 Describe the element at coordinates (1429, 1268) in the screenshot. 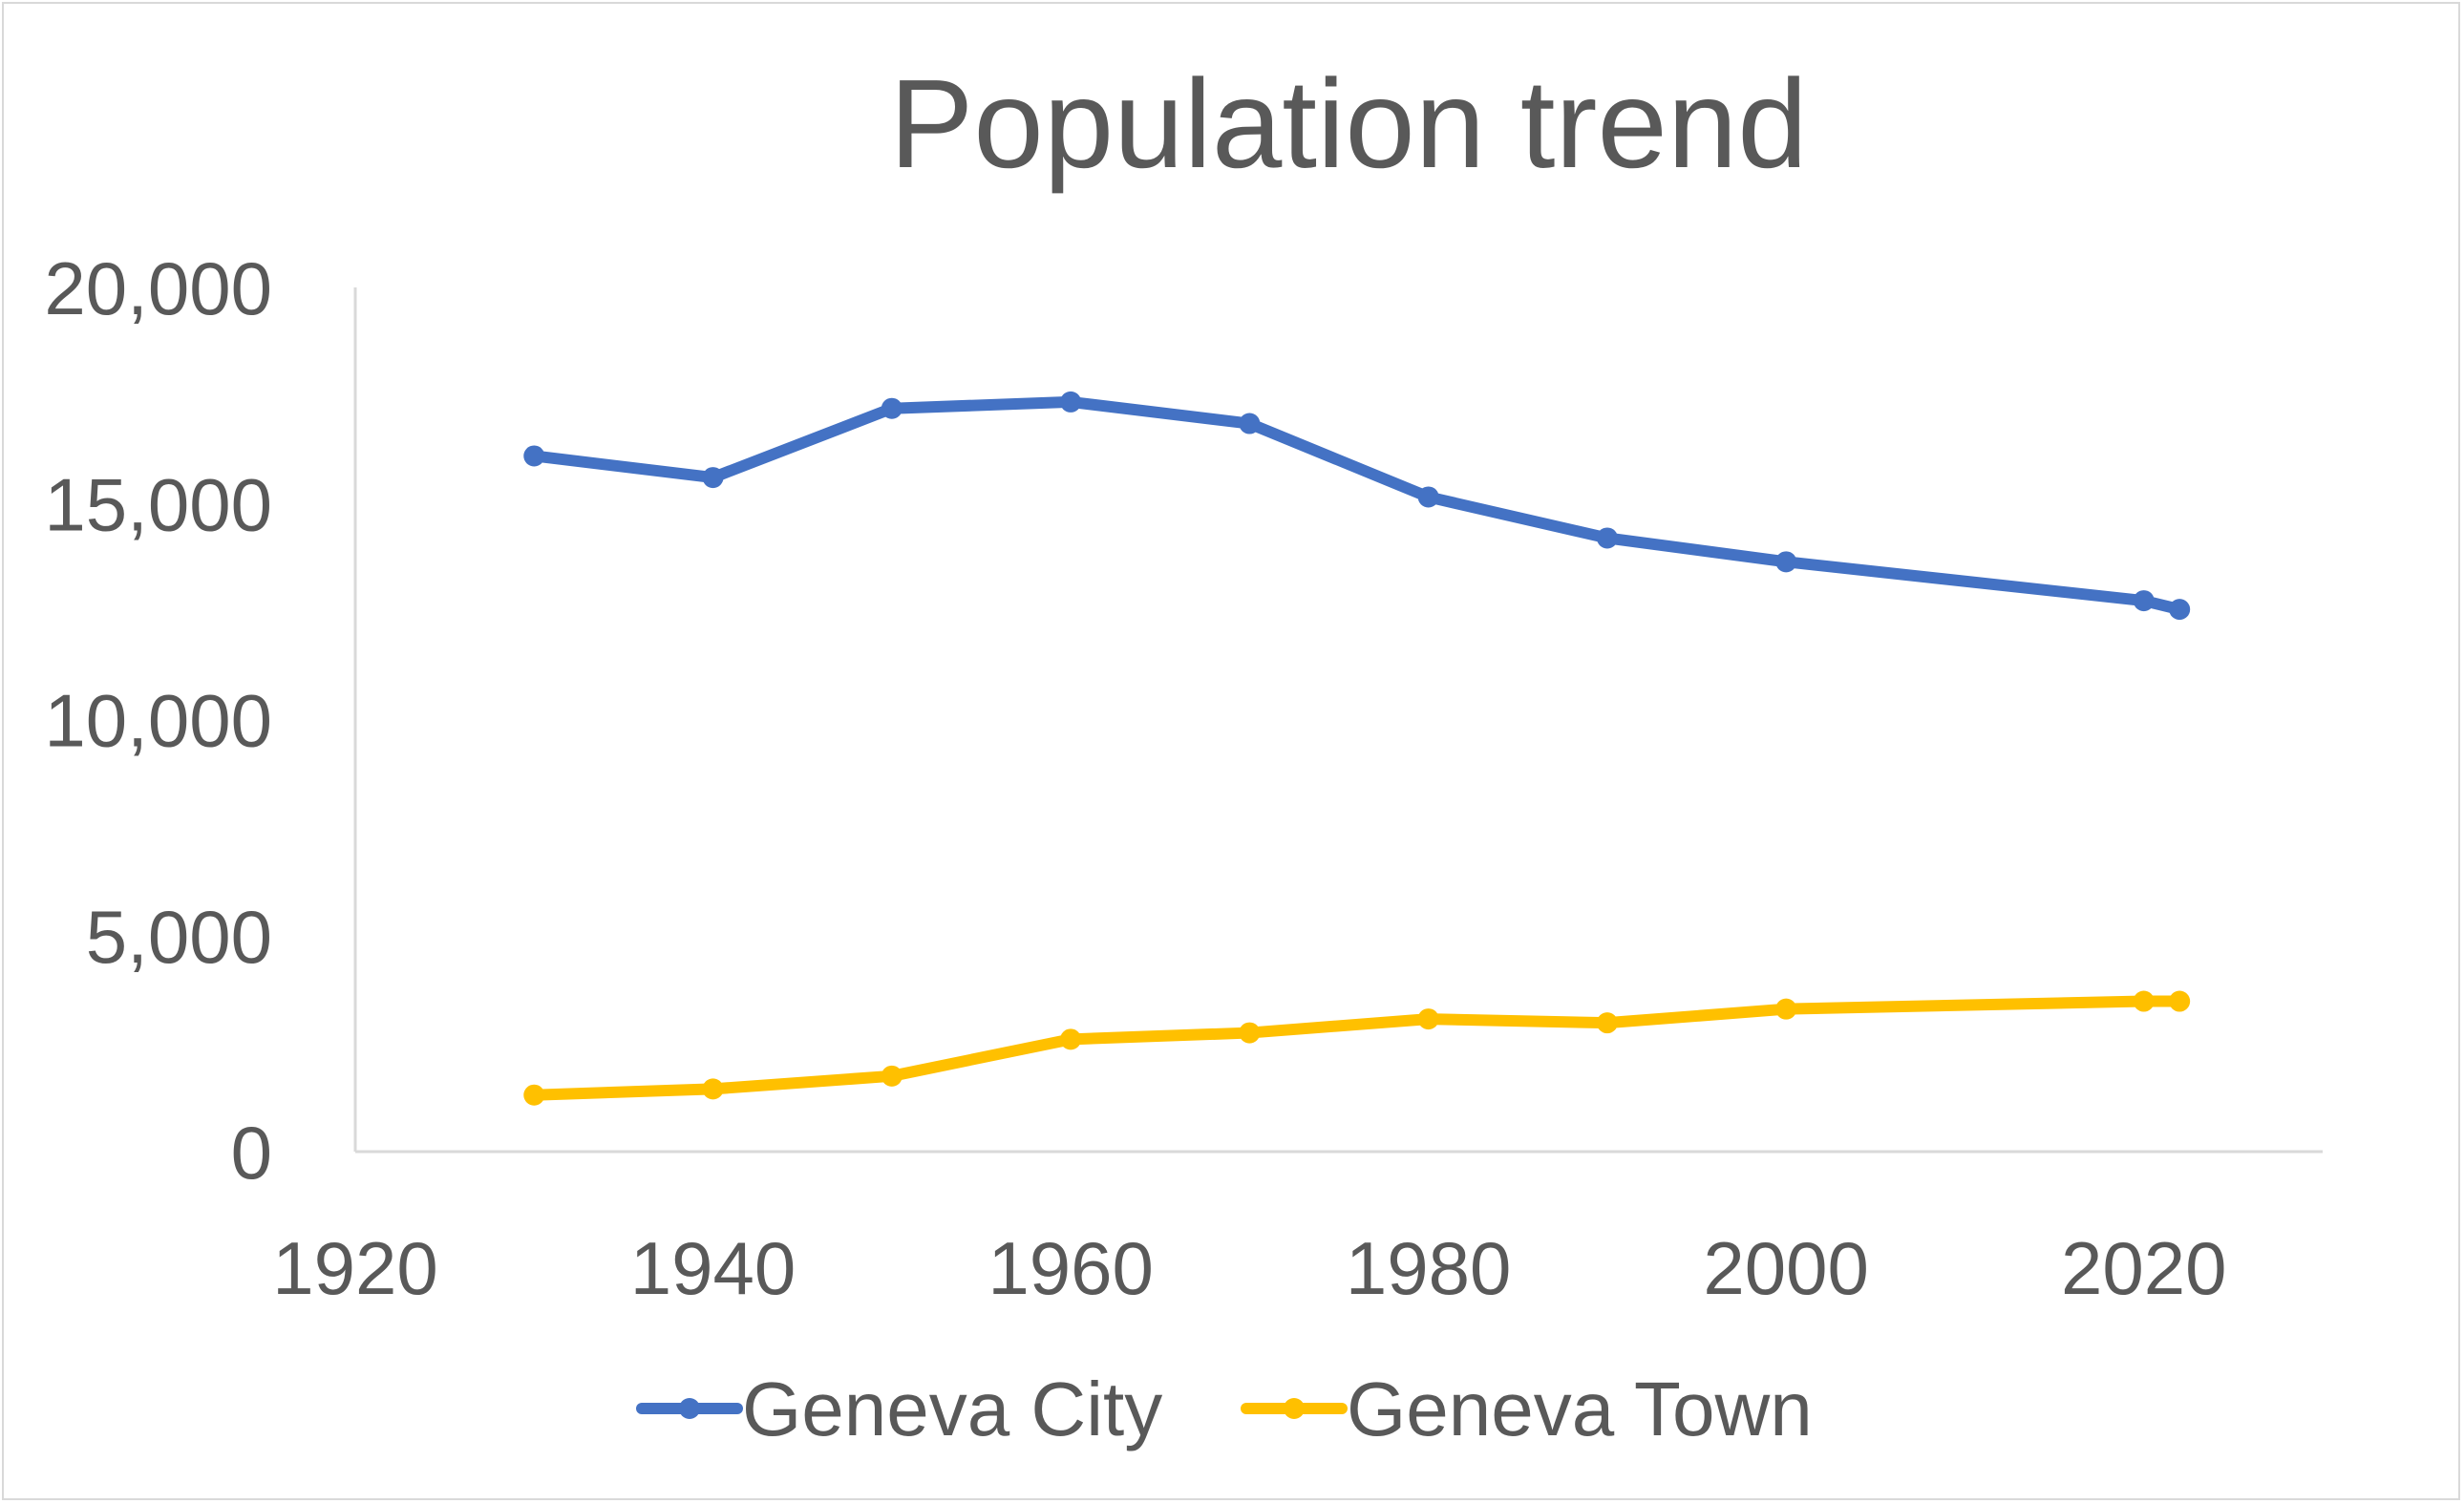

I see `x-tick-label: 1980` at that location.